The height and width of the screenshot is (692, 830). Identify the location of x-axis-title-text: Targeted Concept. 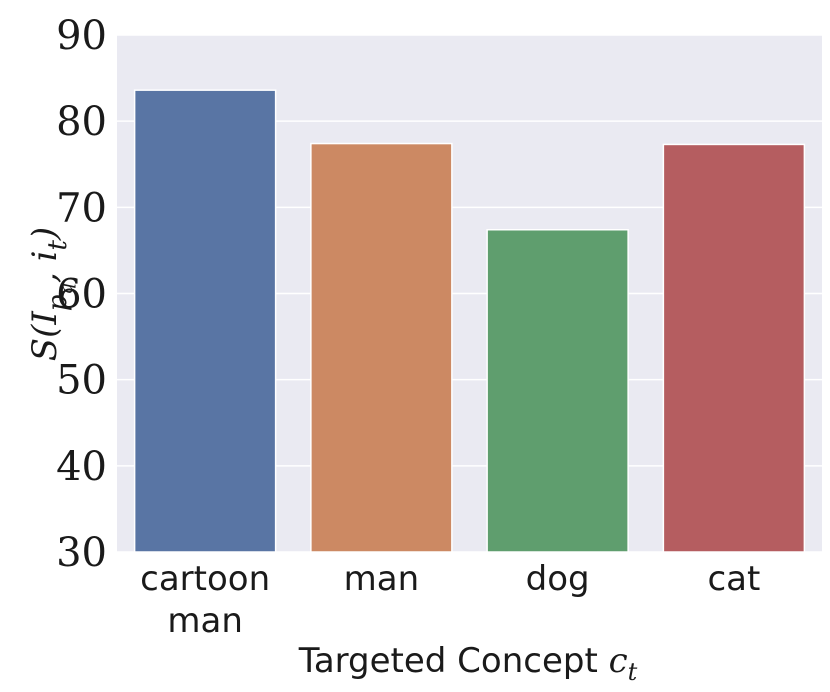
(453, 661).